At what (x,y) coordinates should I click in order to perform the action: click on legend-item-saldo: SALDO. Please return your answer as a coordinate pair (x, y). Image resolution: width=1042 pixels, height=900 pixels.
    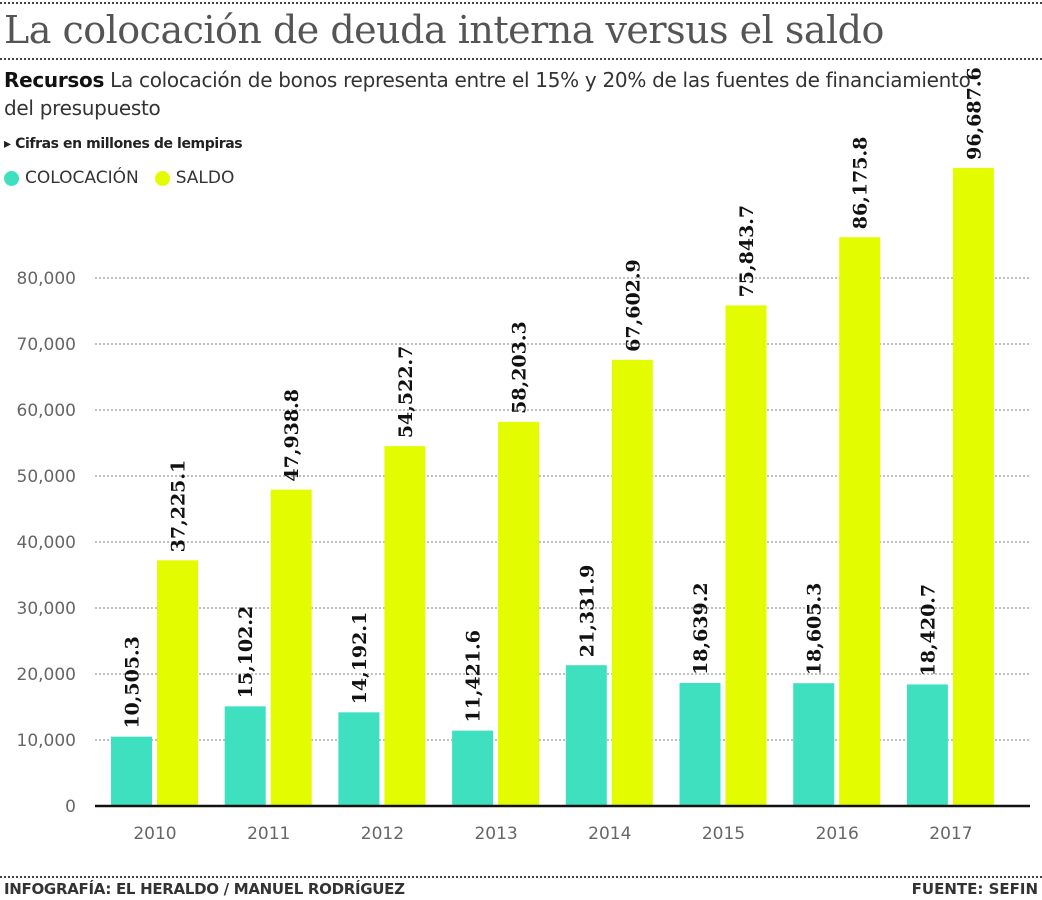
    Looking at the image, I should click on (194, 178).